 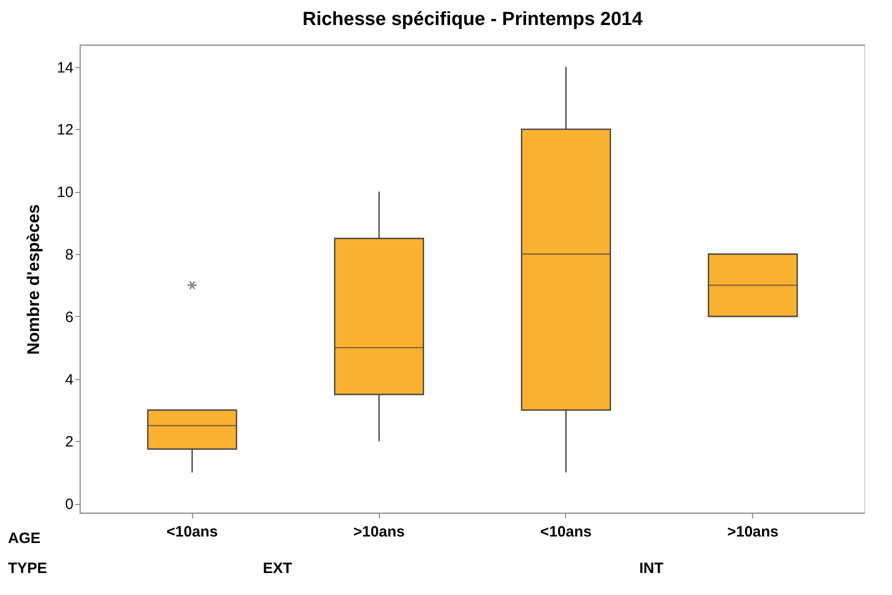 What do you see at coordinates (69, 379) in the screenshot?
I see `y-tick-label: 4` at bounding box center [69, 379].